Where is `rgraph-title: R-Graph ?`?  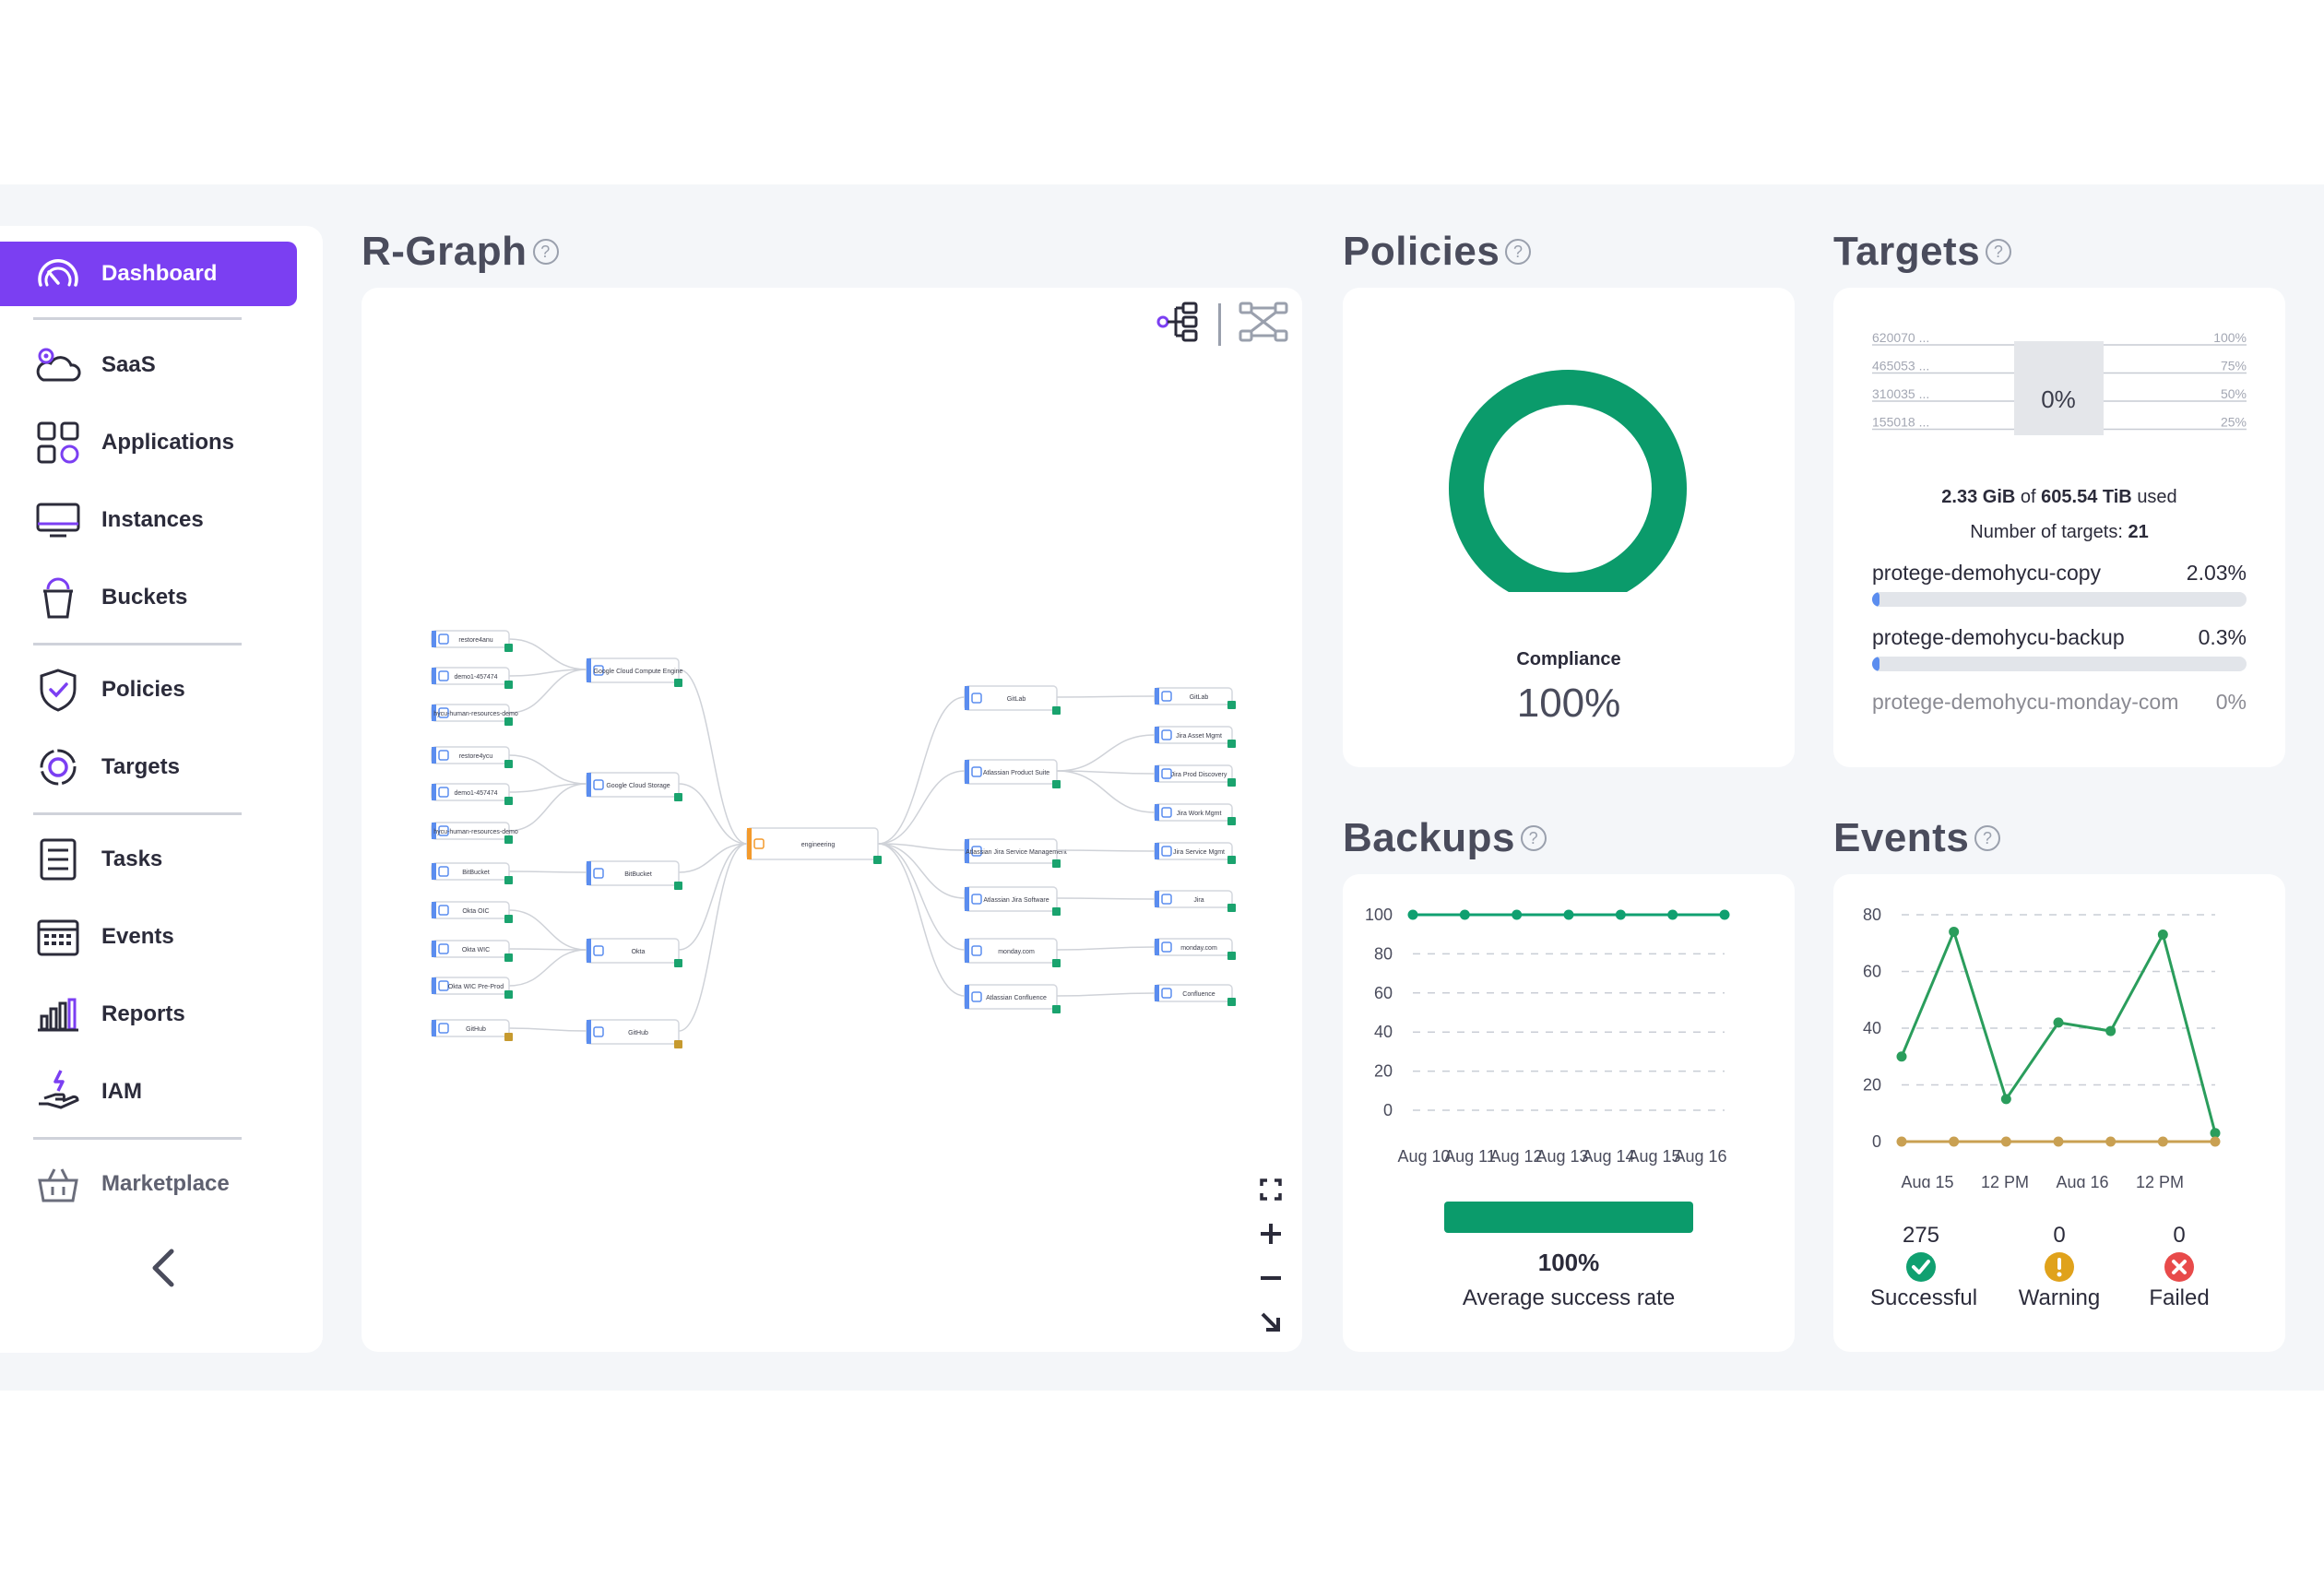
rgraph-title: R-Graph ? is located at coordinates (460, 252).